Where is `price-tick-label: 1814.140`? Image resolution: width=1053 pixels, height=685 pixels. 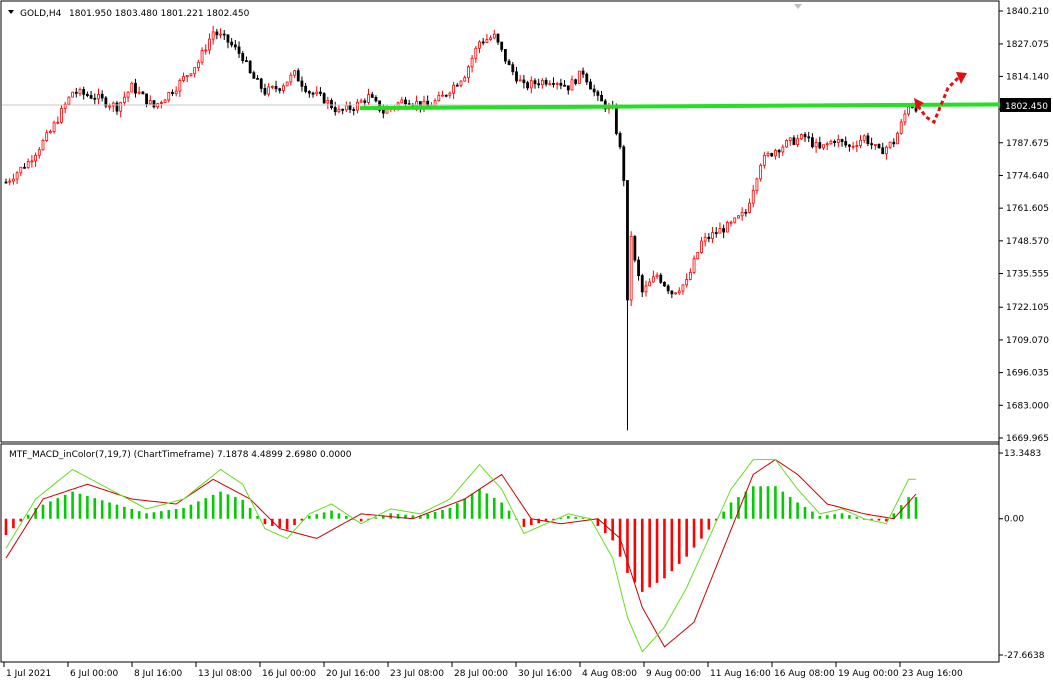
price-tick-label: 1814.140 is located at coordinates (1027, 77).